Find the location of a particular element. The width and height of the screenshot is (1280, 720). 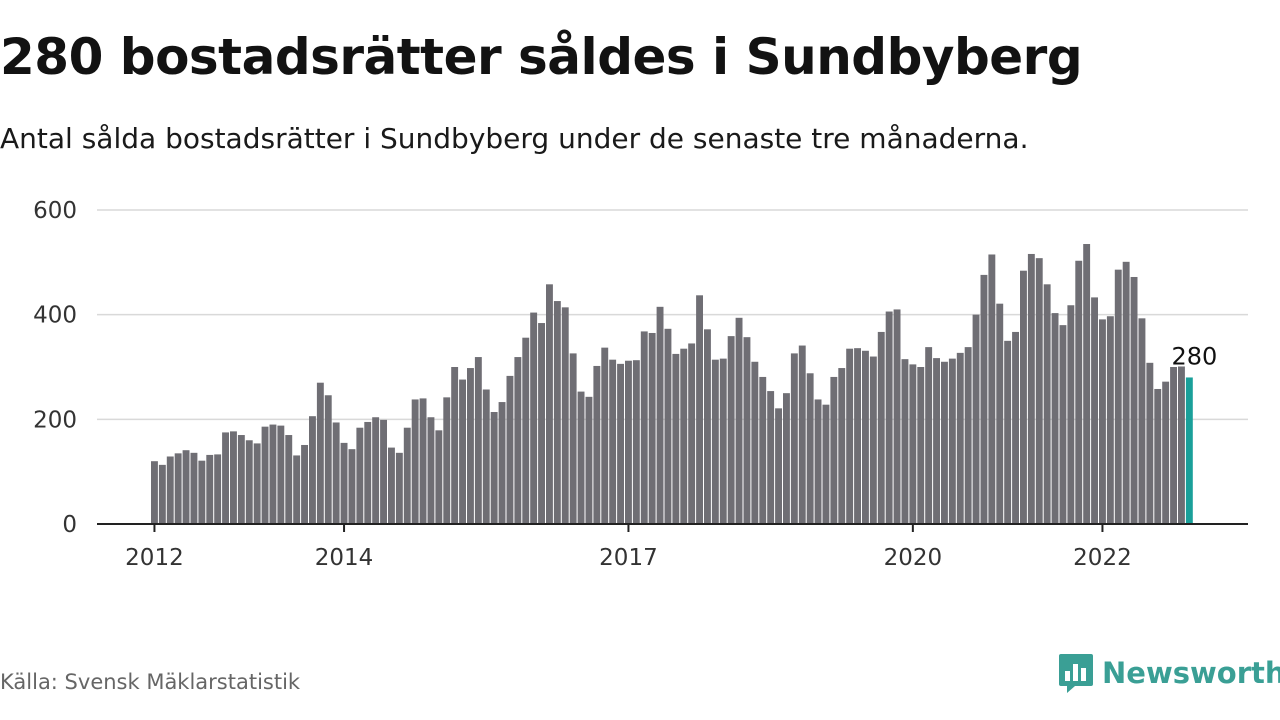

y-tick-label: 0 is located at coordinates (69, 525).